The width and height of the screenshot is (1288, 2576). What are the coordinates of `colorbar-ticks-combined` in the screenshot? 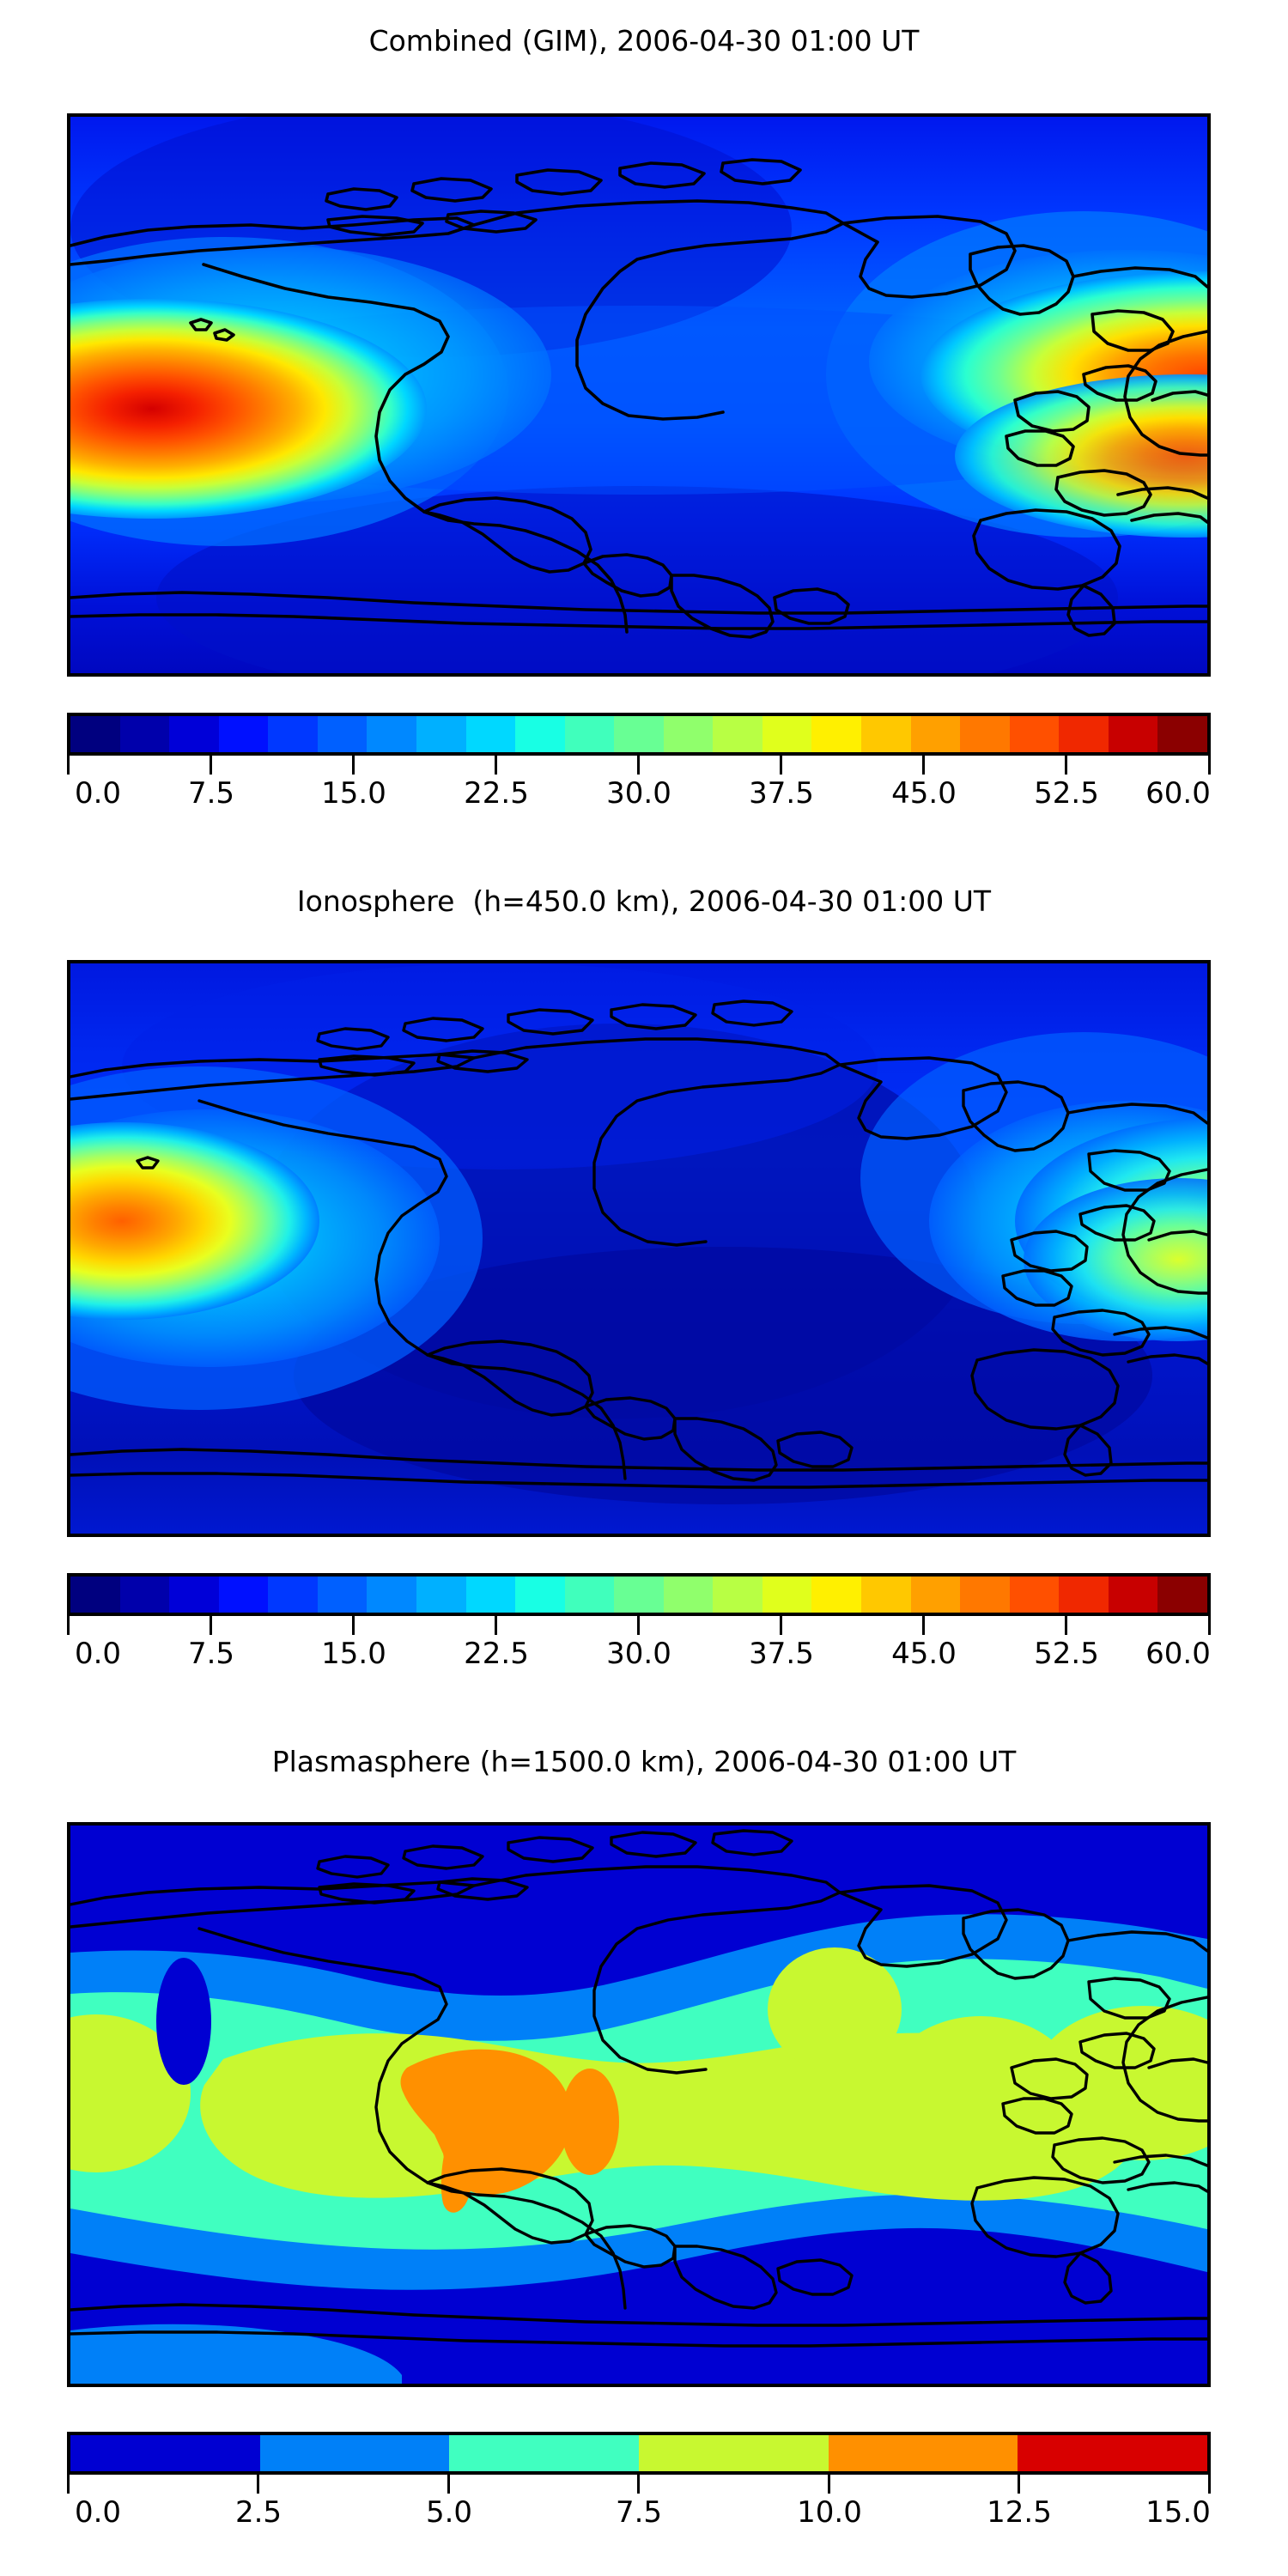 It's located at (639, 766).